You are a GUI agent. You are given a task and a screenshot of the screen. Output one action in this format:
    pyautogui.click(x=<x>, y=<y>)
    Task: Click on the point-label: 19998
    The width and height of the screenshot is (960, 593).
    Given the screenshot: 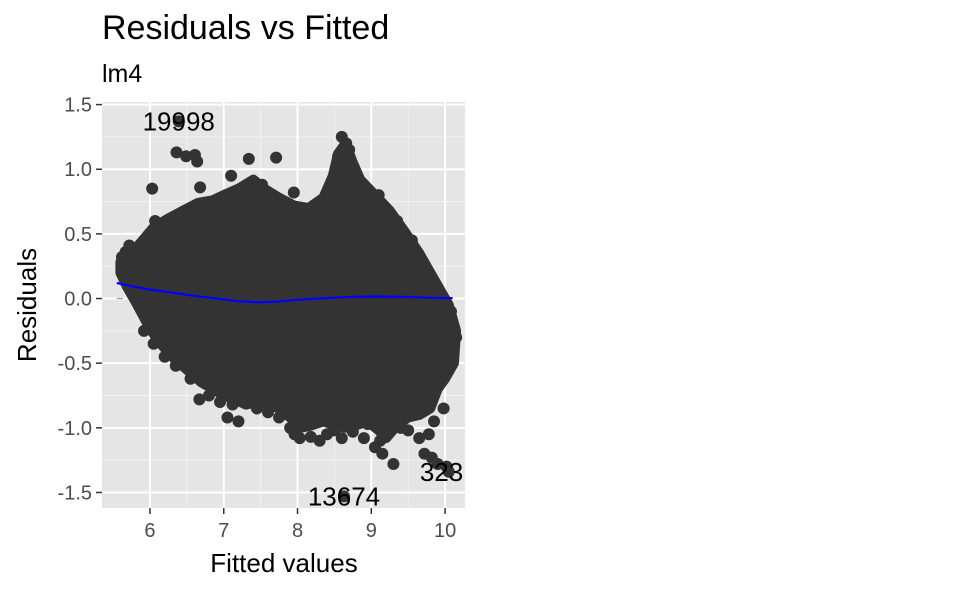 What is the action you would take?
    pyautogui.click(x=179, y=121)
    